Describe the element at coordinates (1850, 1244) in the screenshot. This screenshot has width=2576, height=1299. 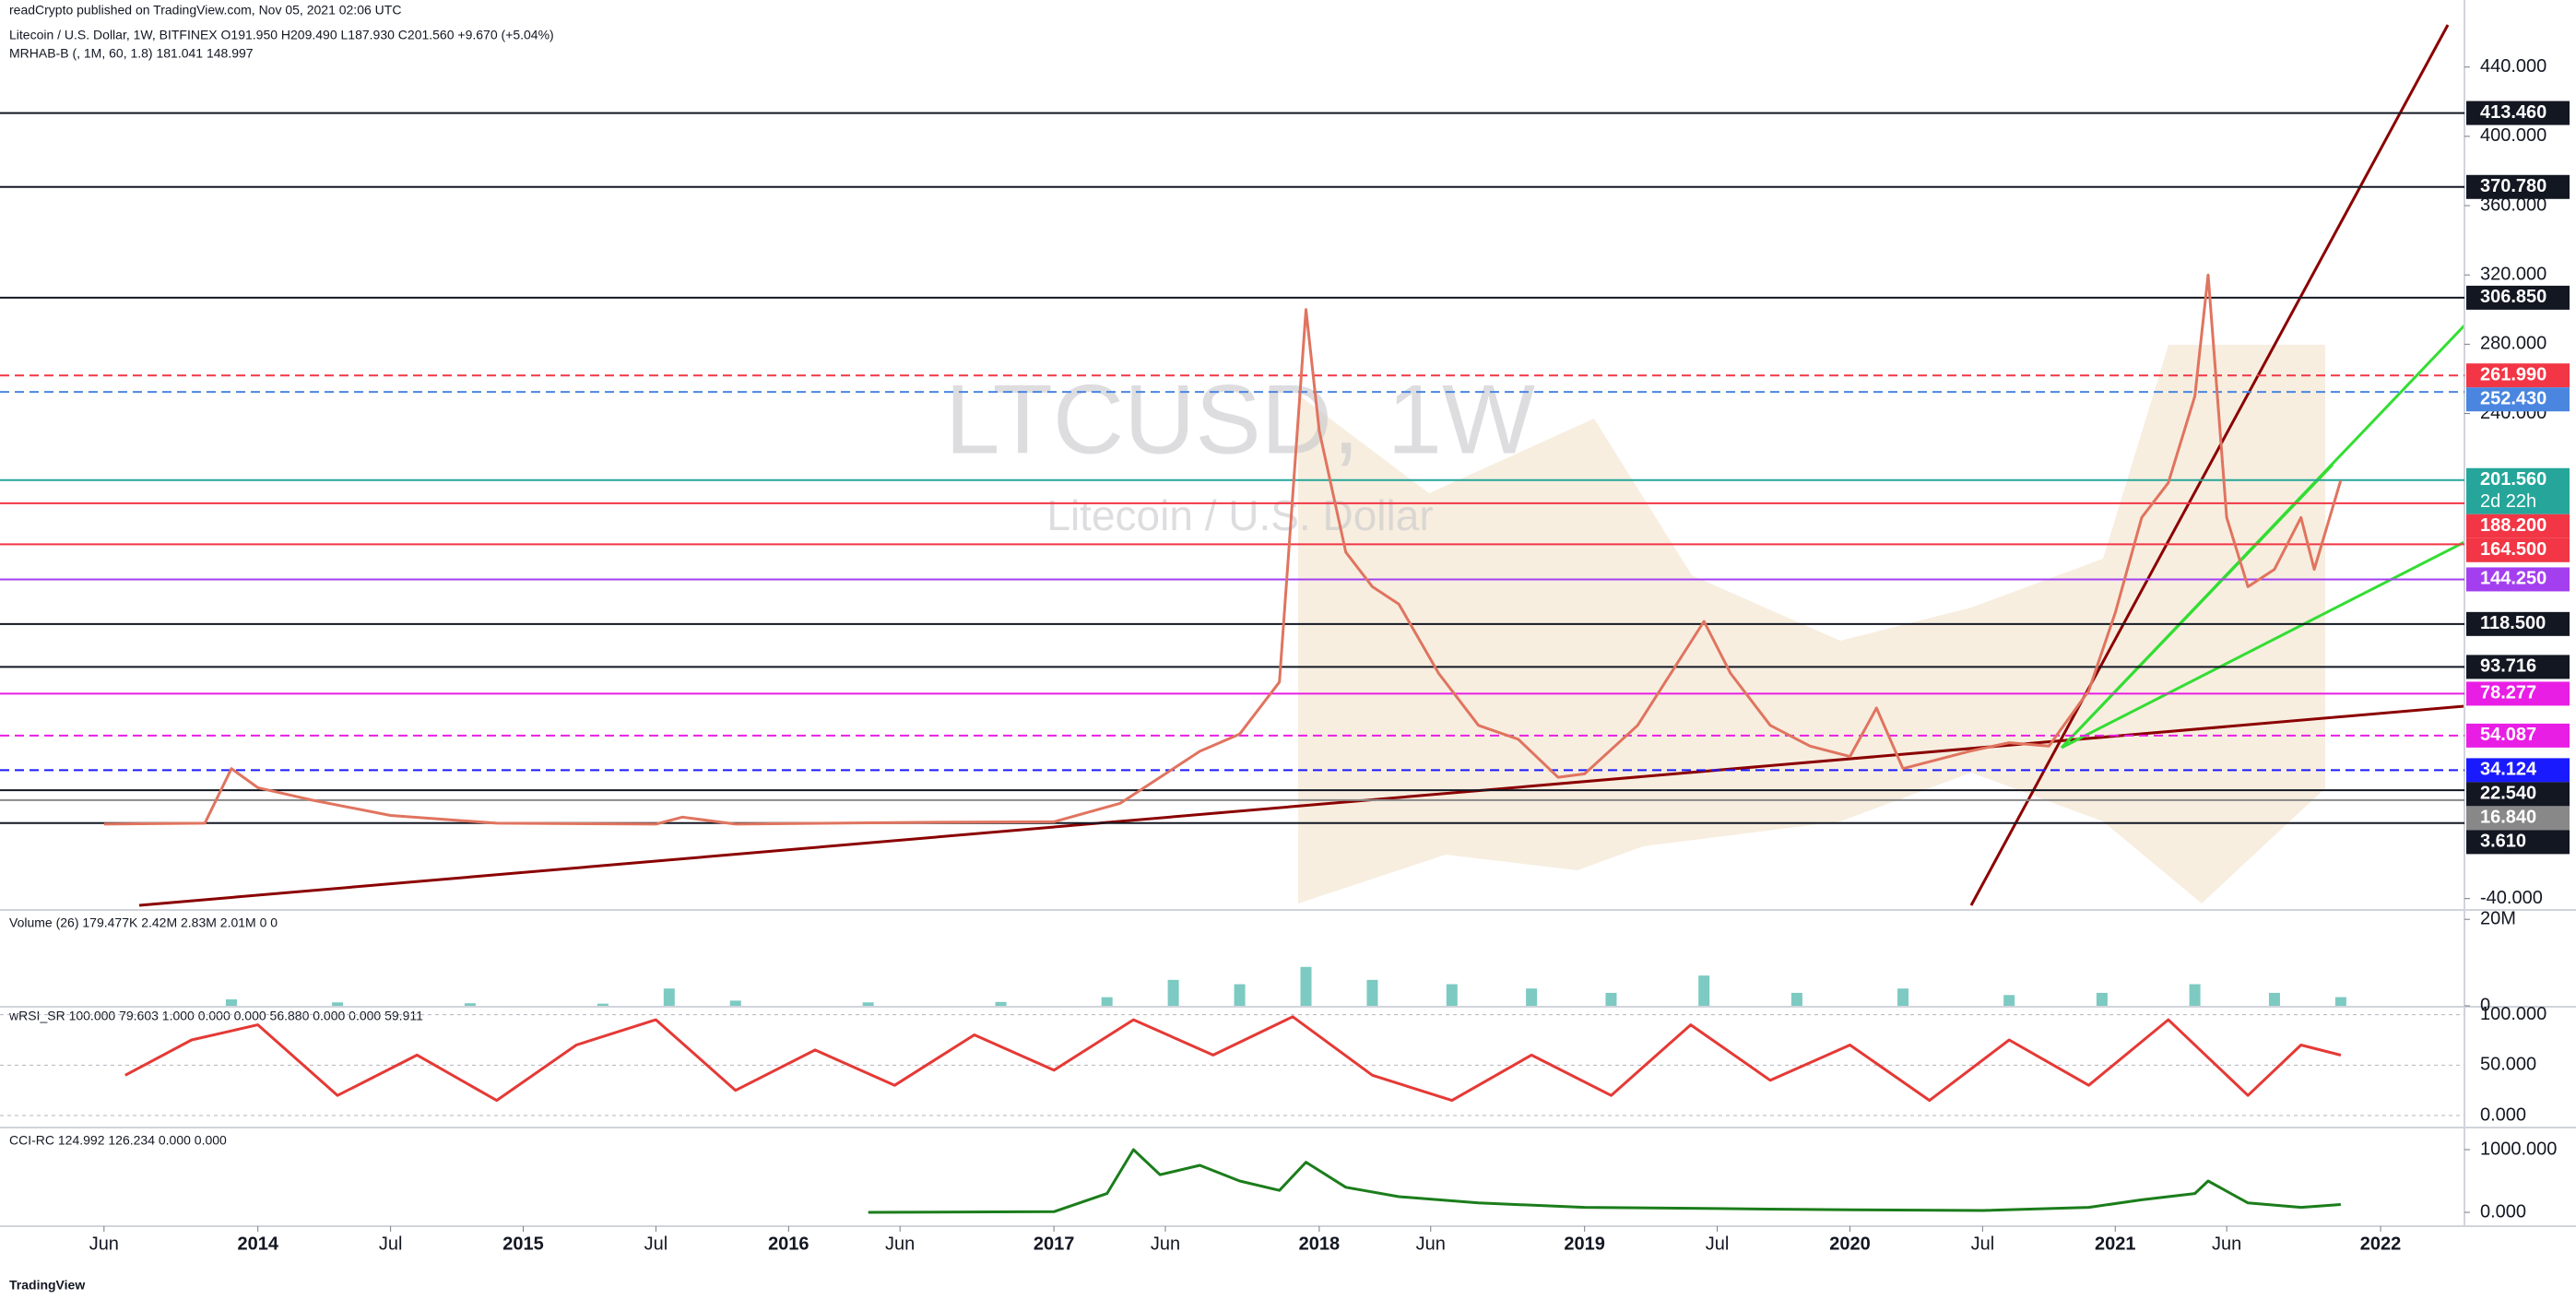
I see `x-tick-label: 2020` at that location.